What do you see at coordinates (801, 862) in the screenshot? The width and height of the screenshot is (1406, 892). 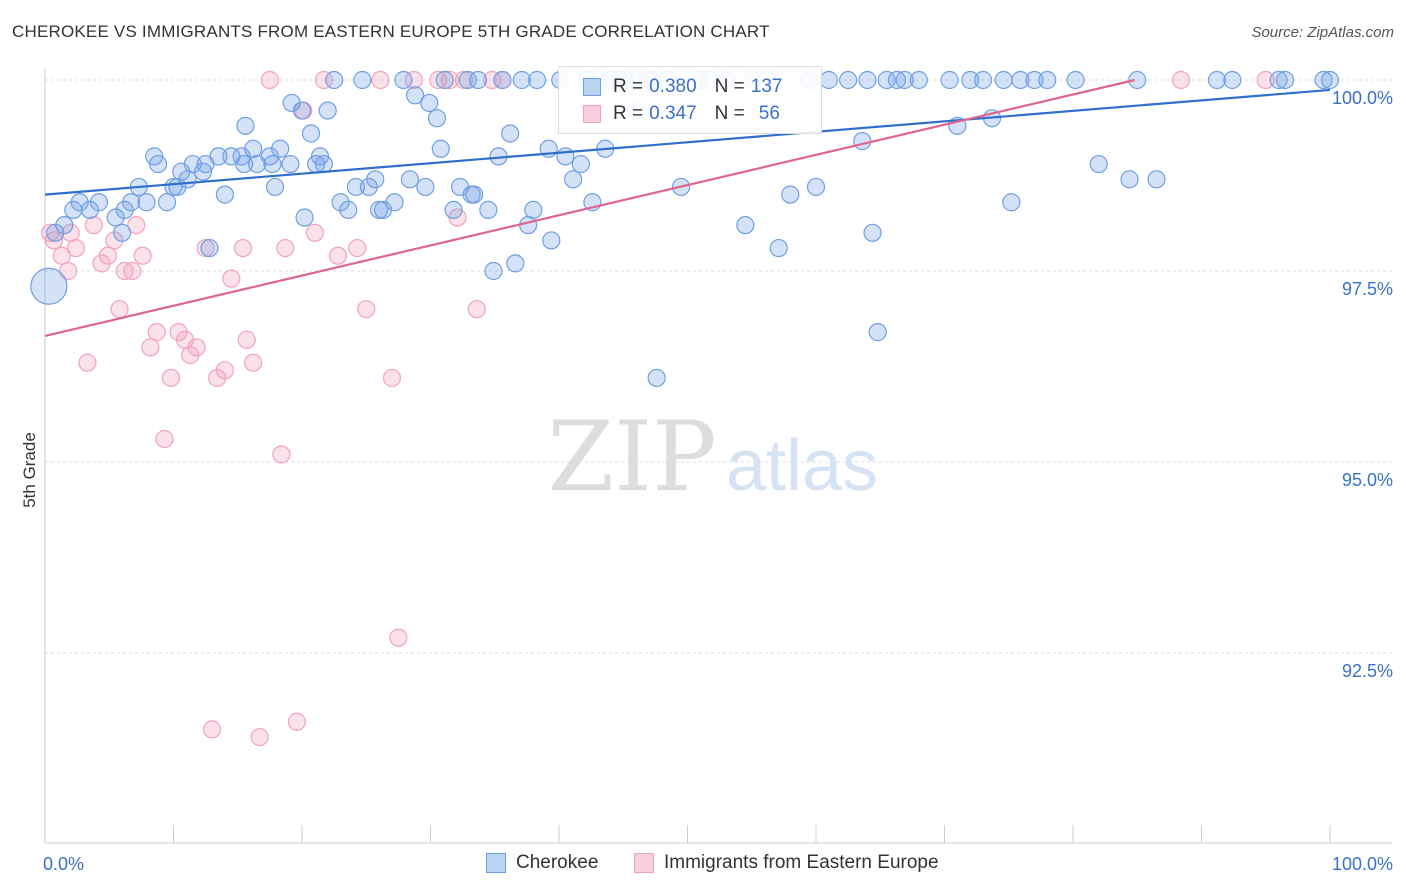 I see `series-name-immigrants: Immigrants from Eastern Europe` at bounding box center [801, 862].